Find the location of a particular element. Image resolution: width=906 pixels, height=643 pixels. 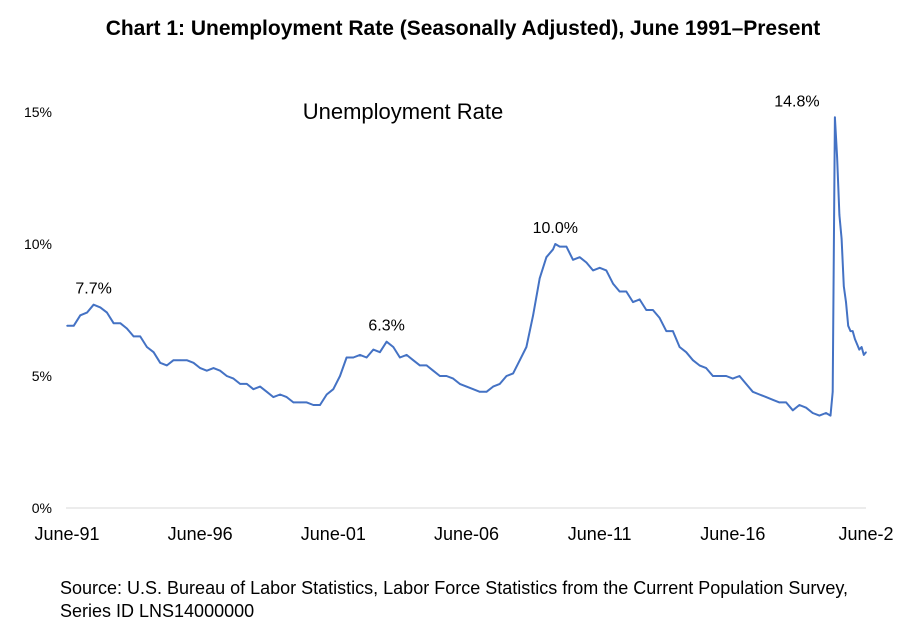

y-tick-label: 5% is located at coordinates (42, 376).